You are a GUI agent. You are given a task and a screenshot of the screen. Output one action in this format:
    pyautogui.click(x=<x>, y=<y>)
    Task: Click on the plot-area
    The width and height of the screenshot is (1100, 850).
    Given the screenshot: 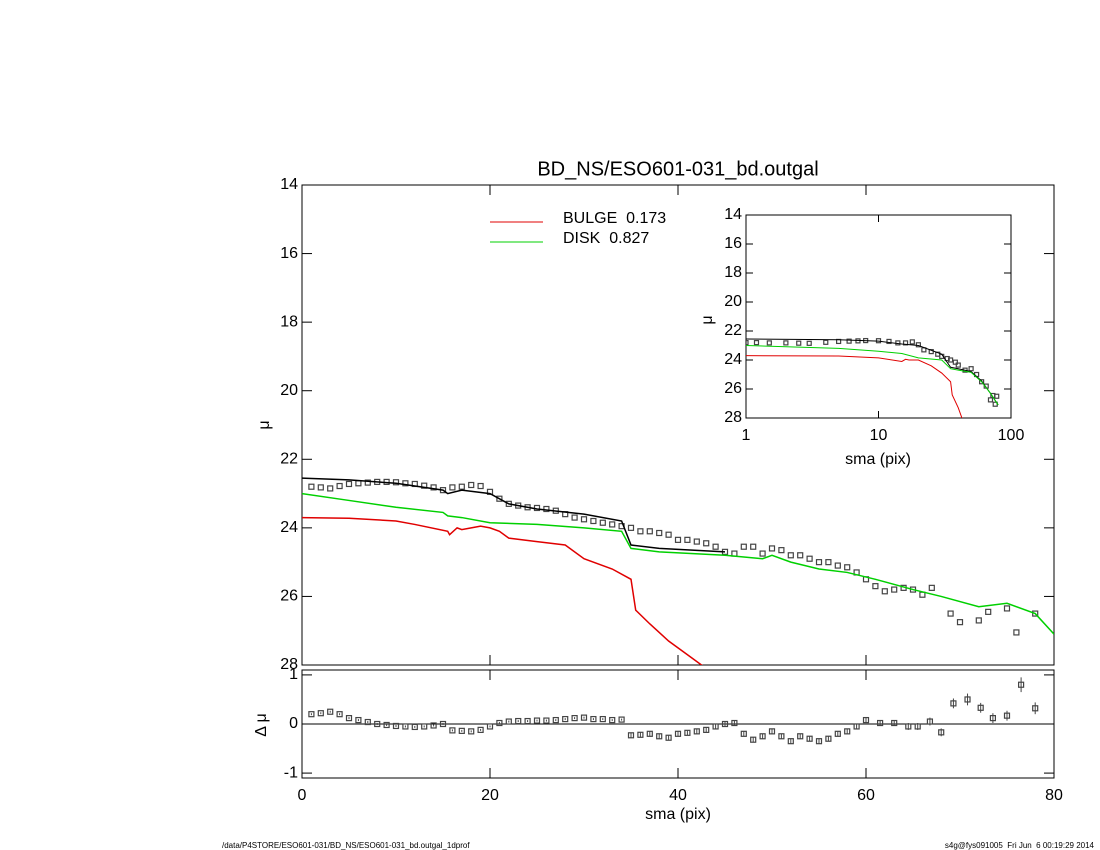 What is the action you would take?
    pyautogui.click(x=873, y=377)
    